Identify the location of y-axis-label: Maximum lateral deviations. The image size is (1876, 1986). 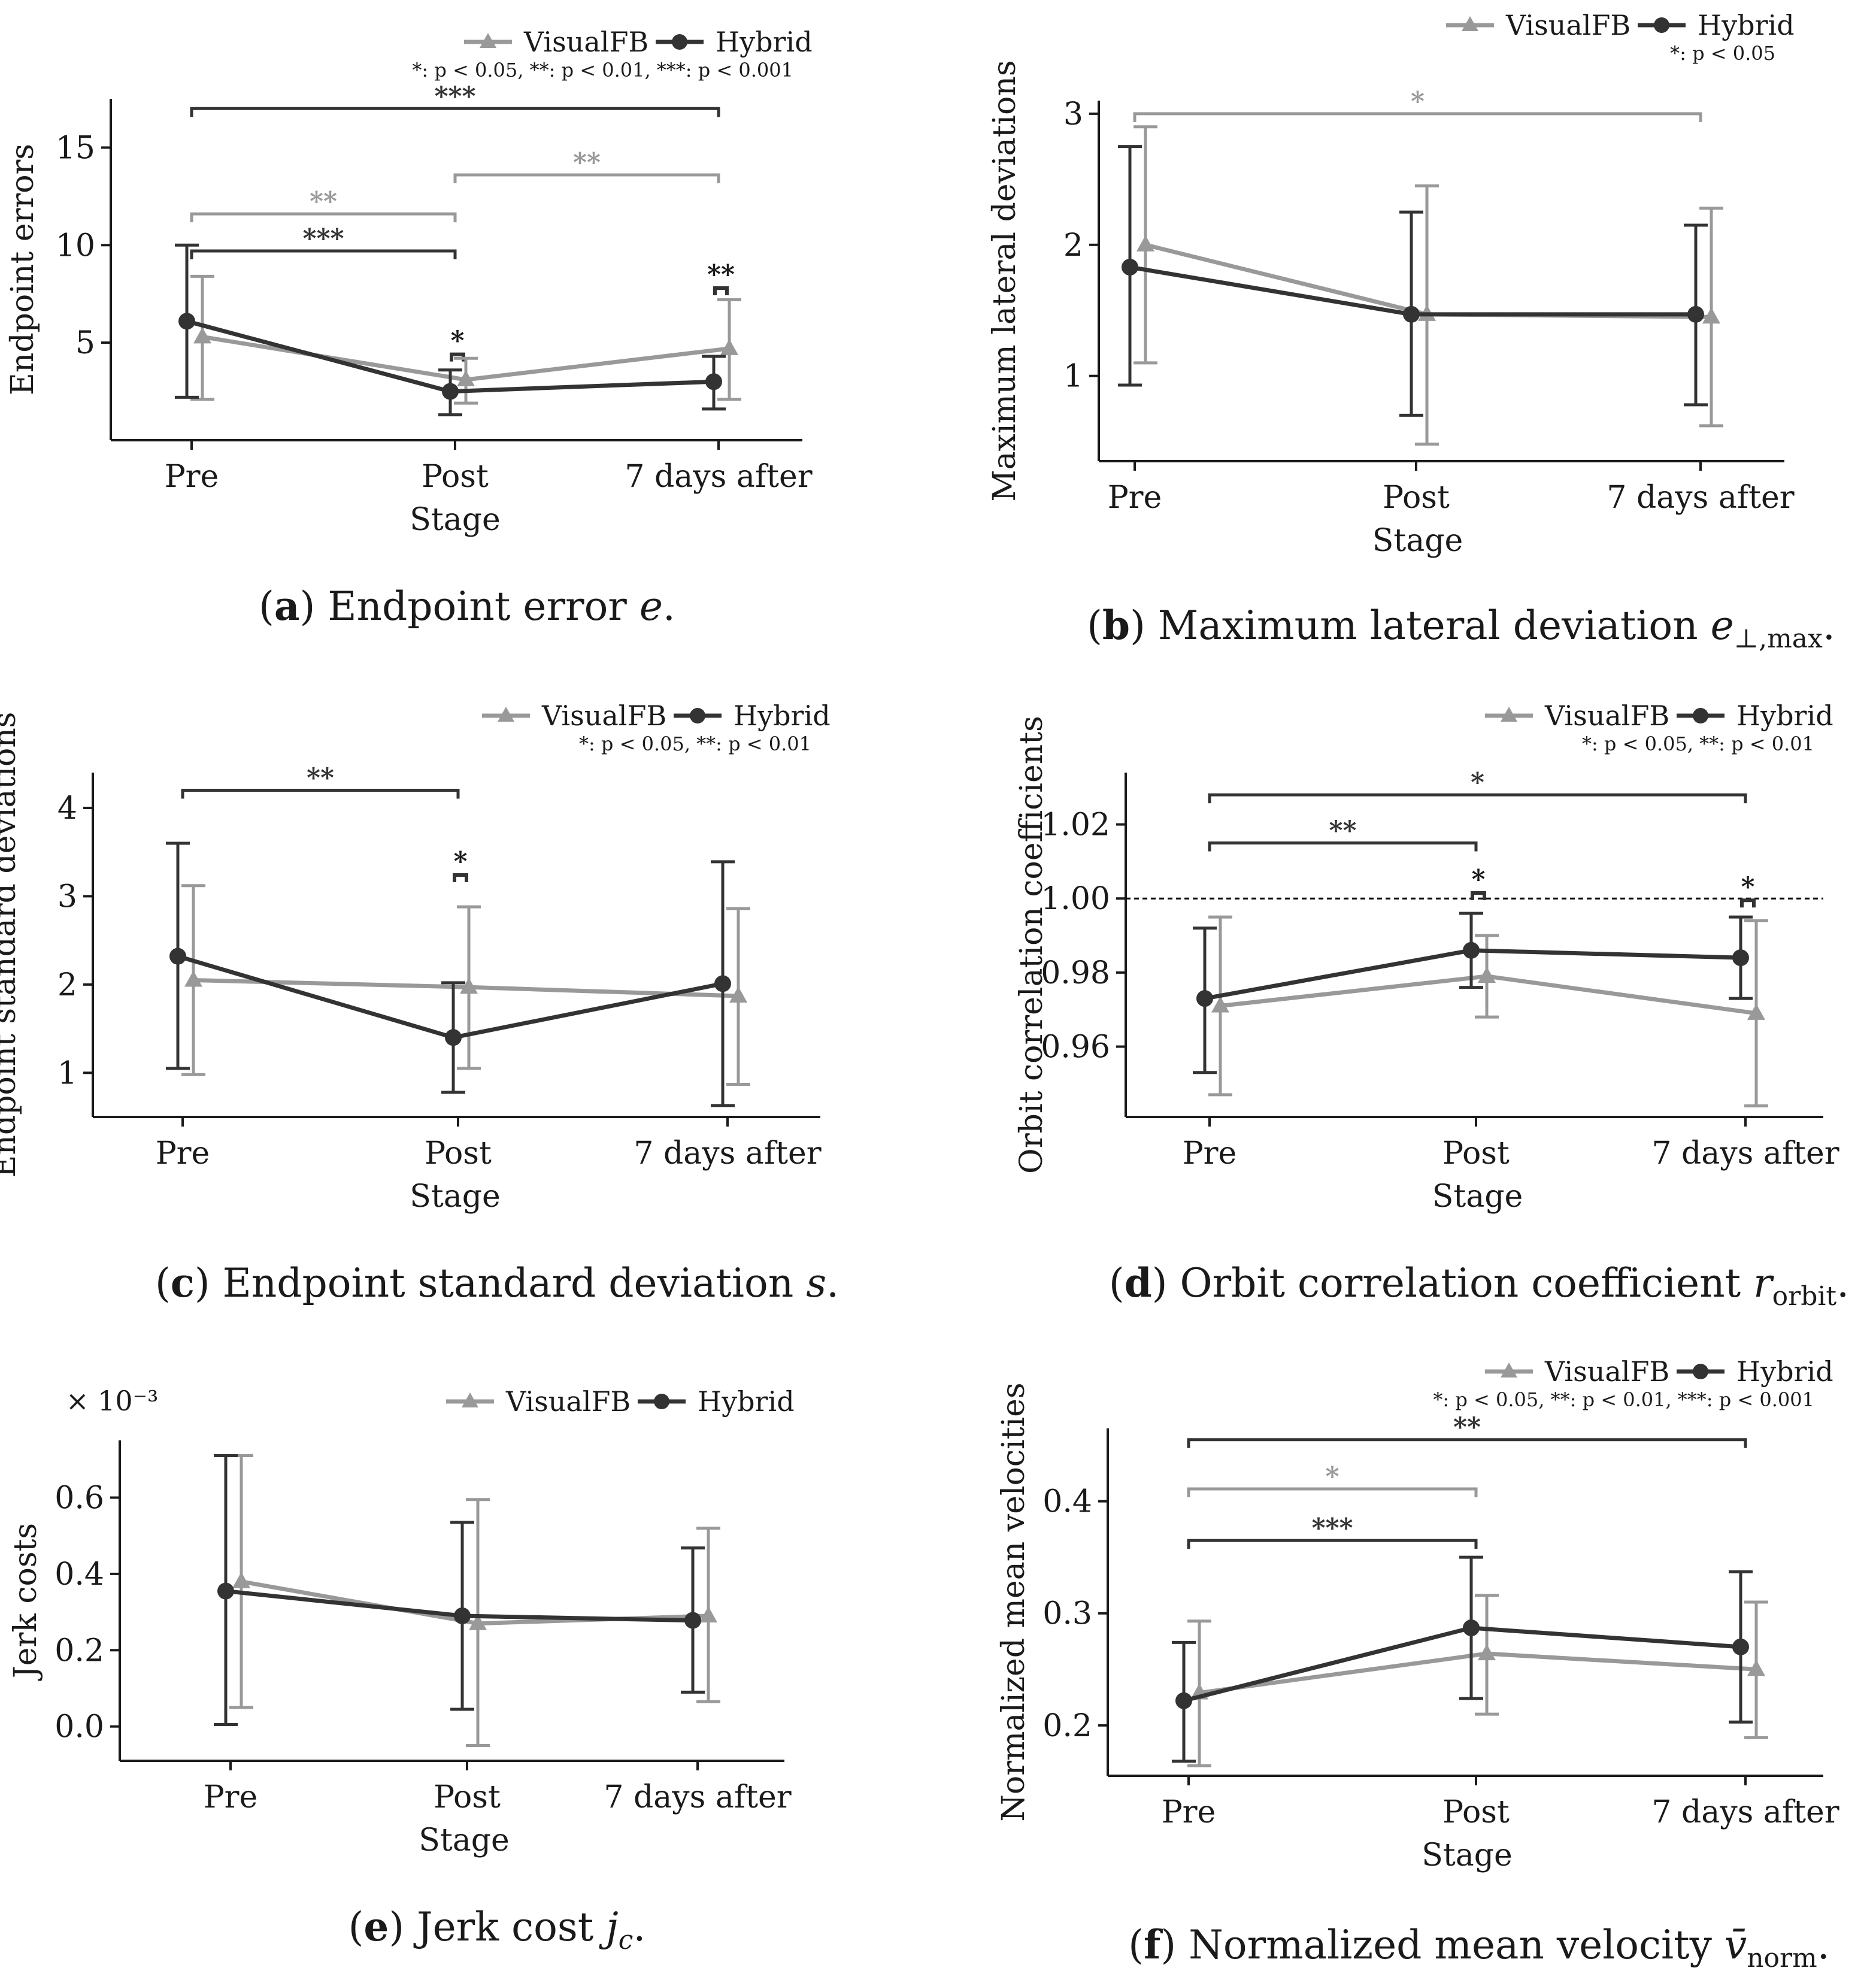
(1005, 280).